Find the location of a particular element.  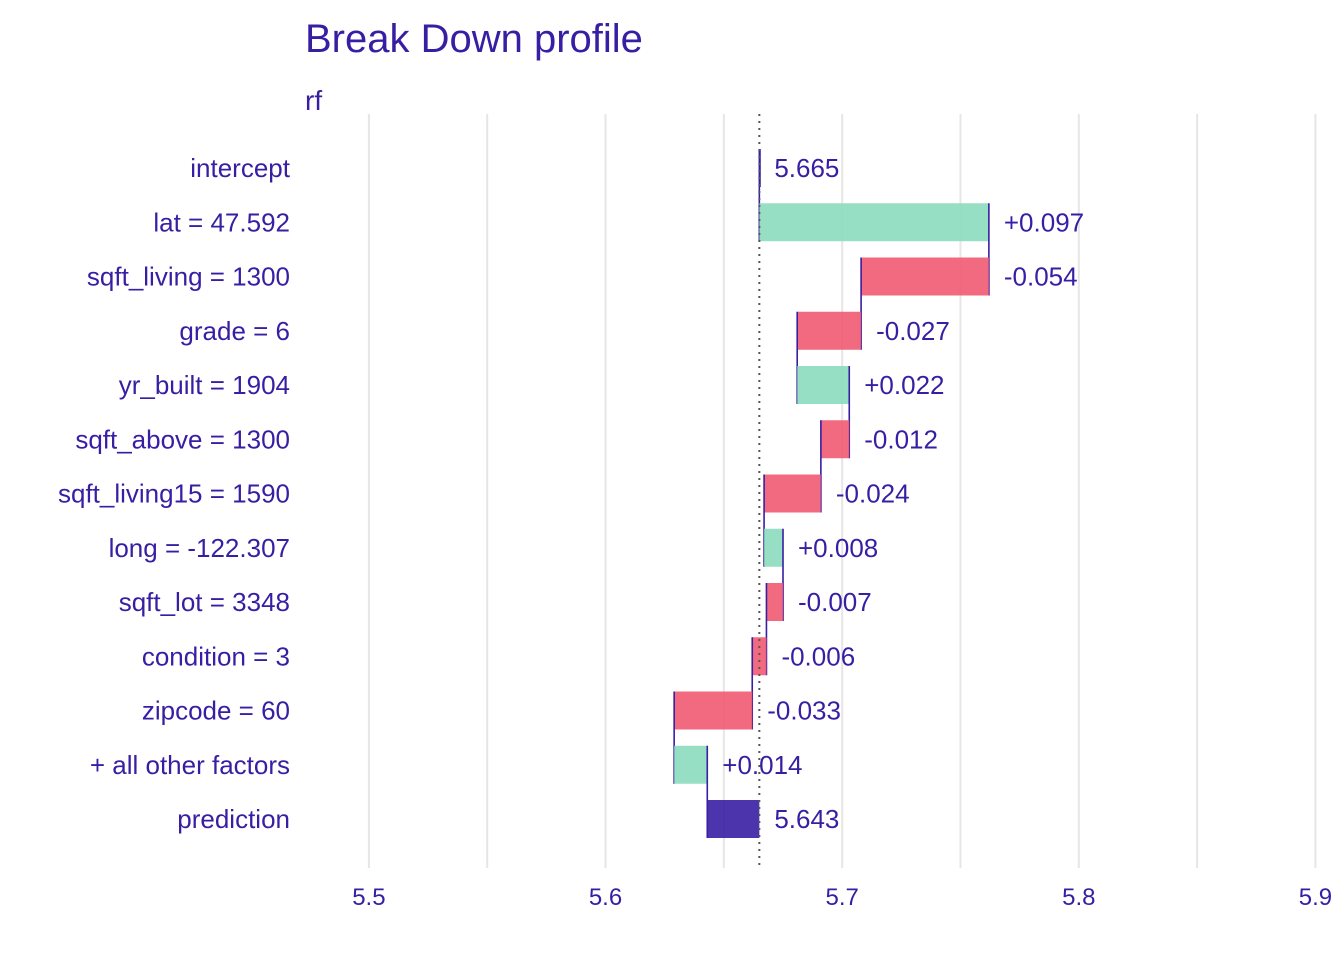

x-tick-label: 5.5 is located at coordinates (368, 897).